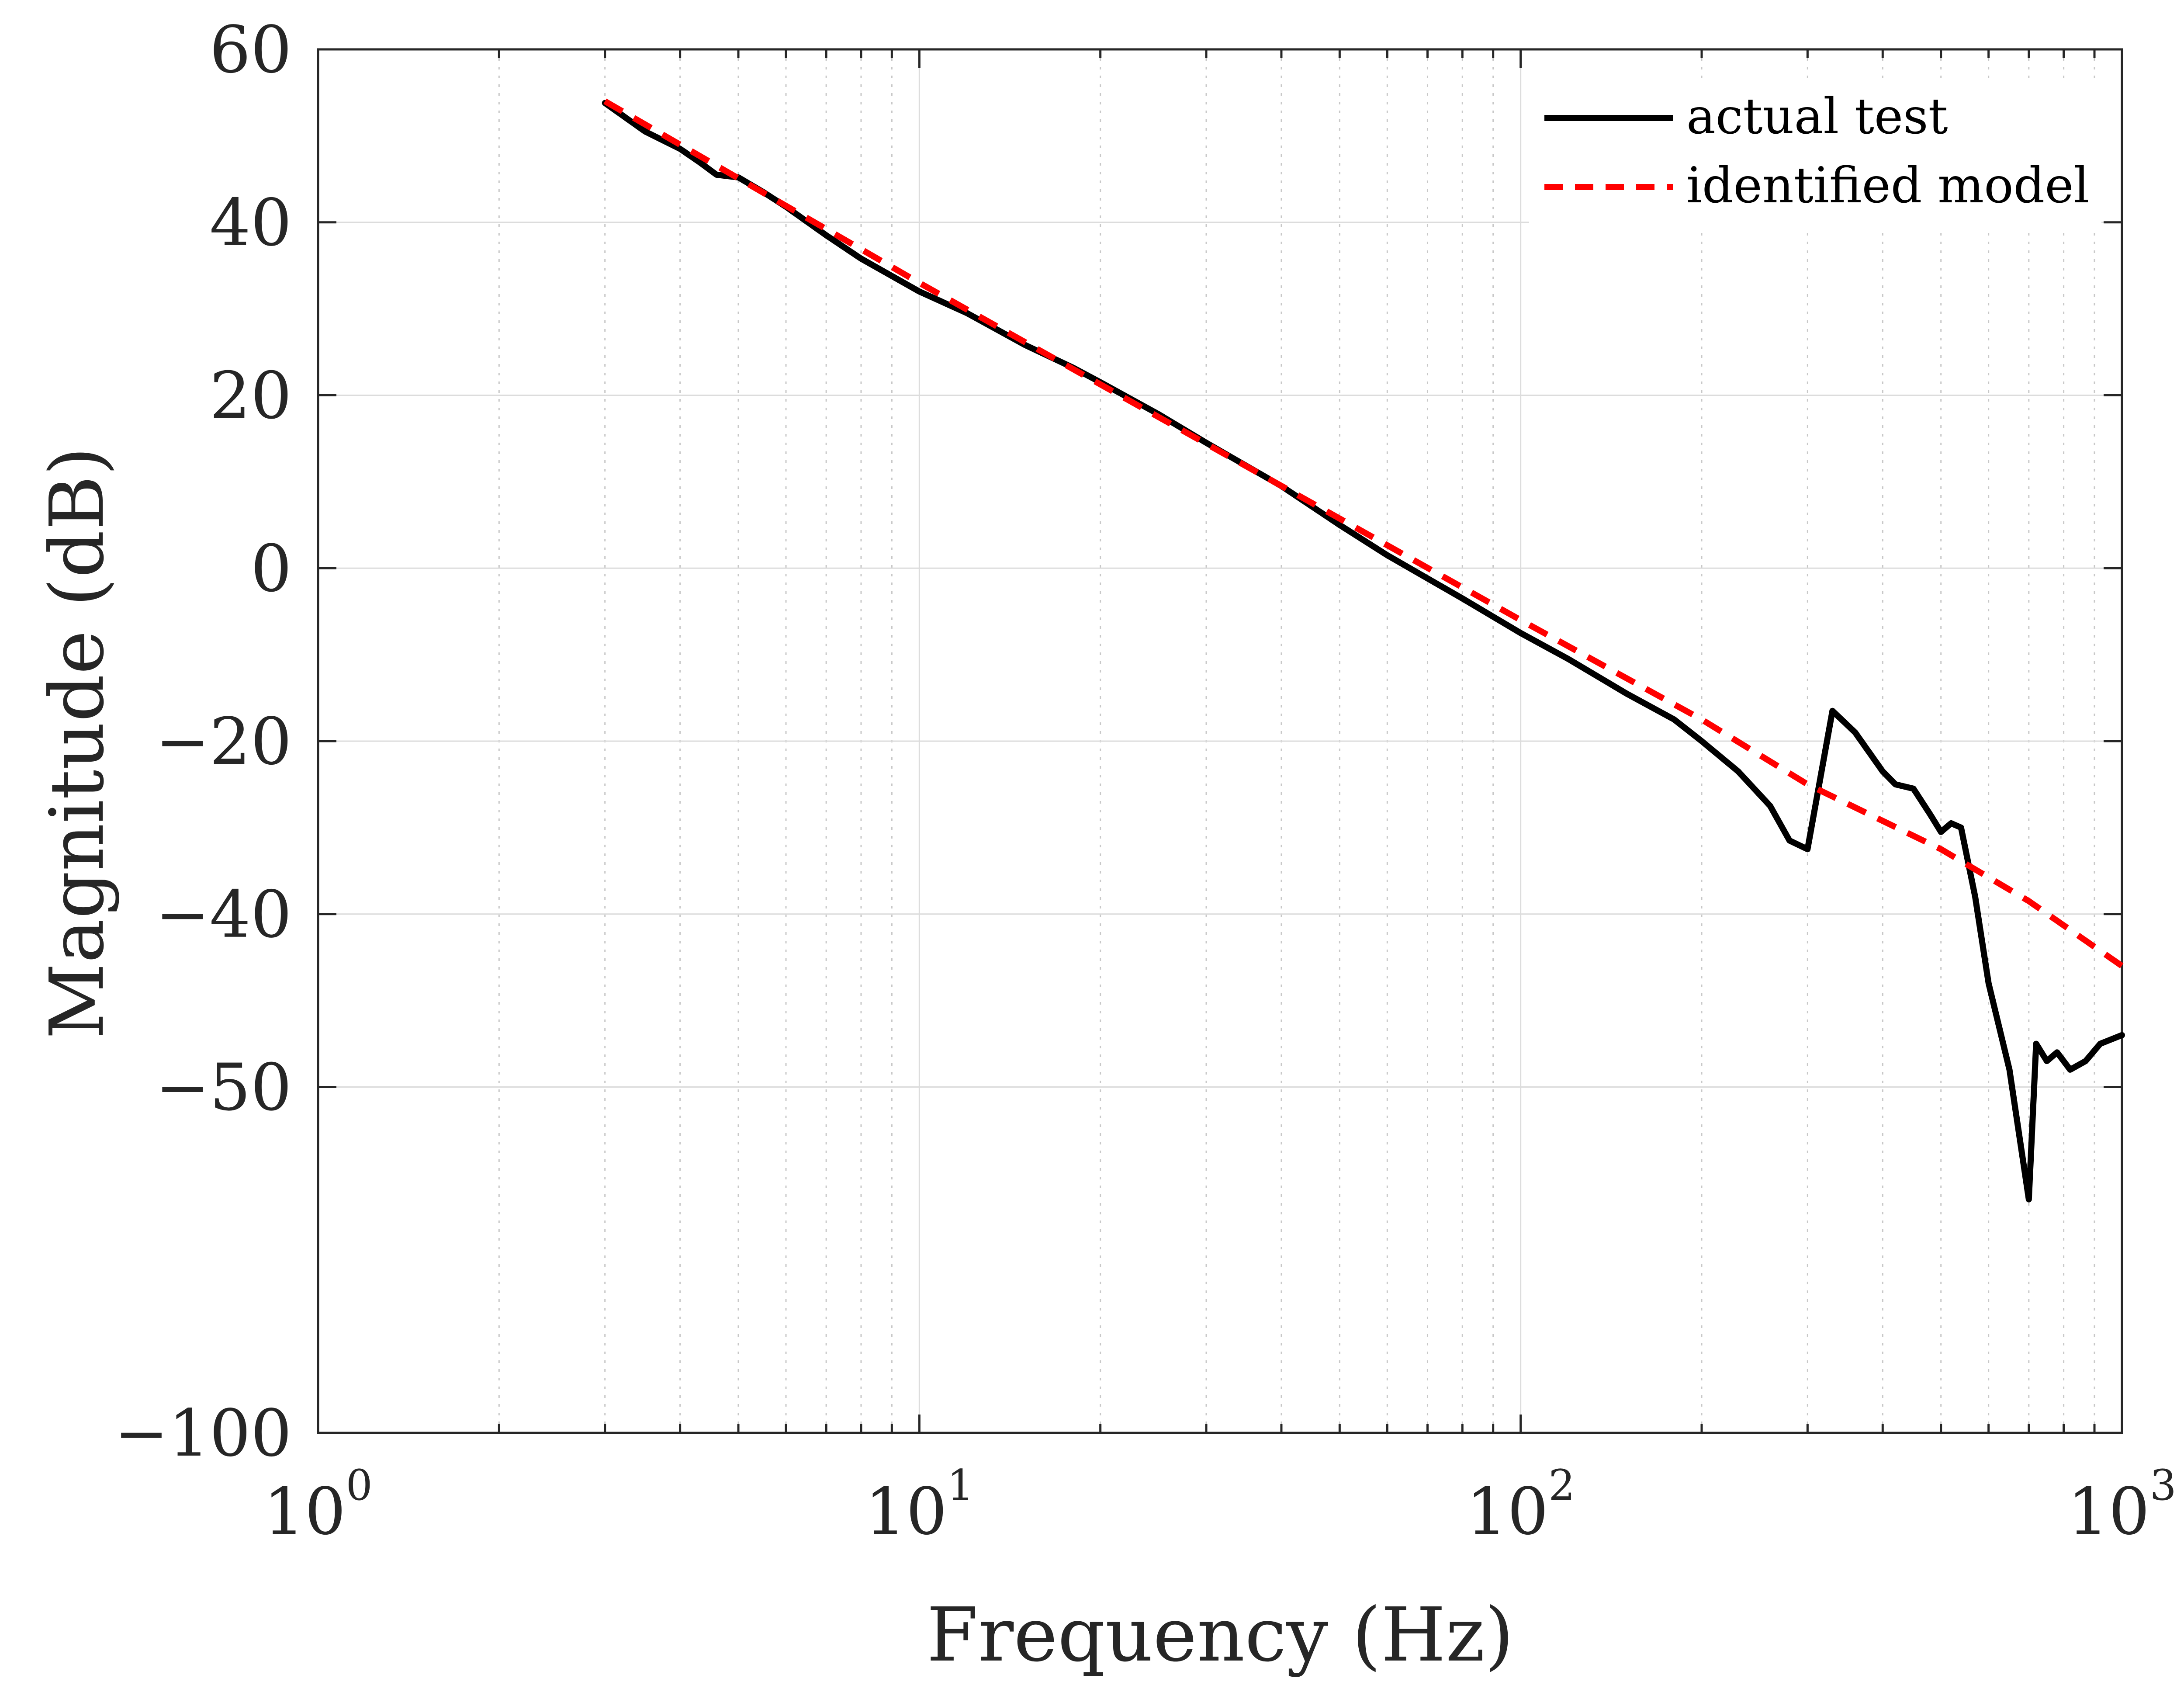 The image size is (2184, 1692). Describe the element at coordinates (271, 569) in the screenshot. I see `y-tick-label: 0` at that location.